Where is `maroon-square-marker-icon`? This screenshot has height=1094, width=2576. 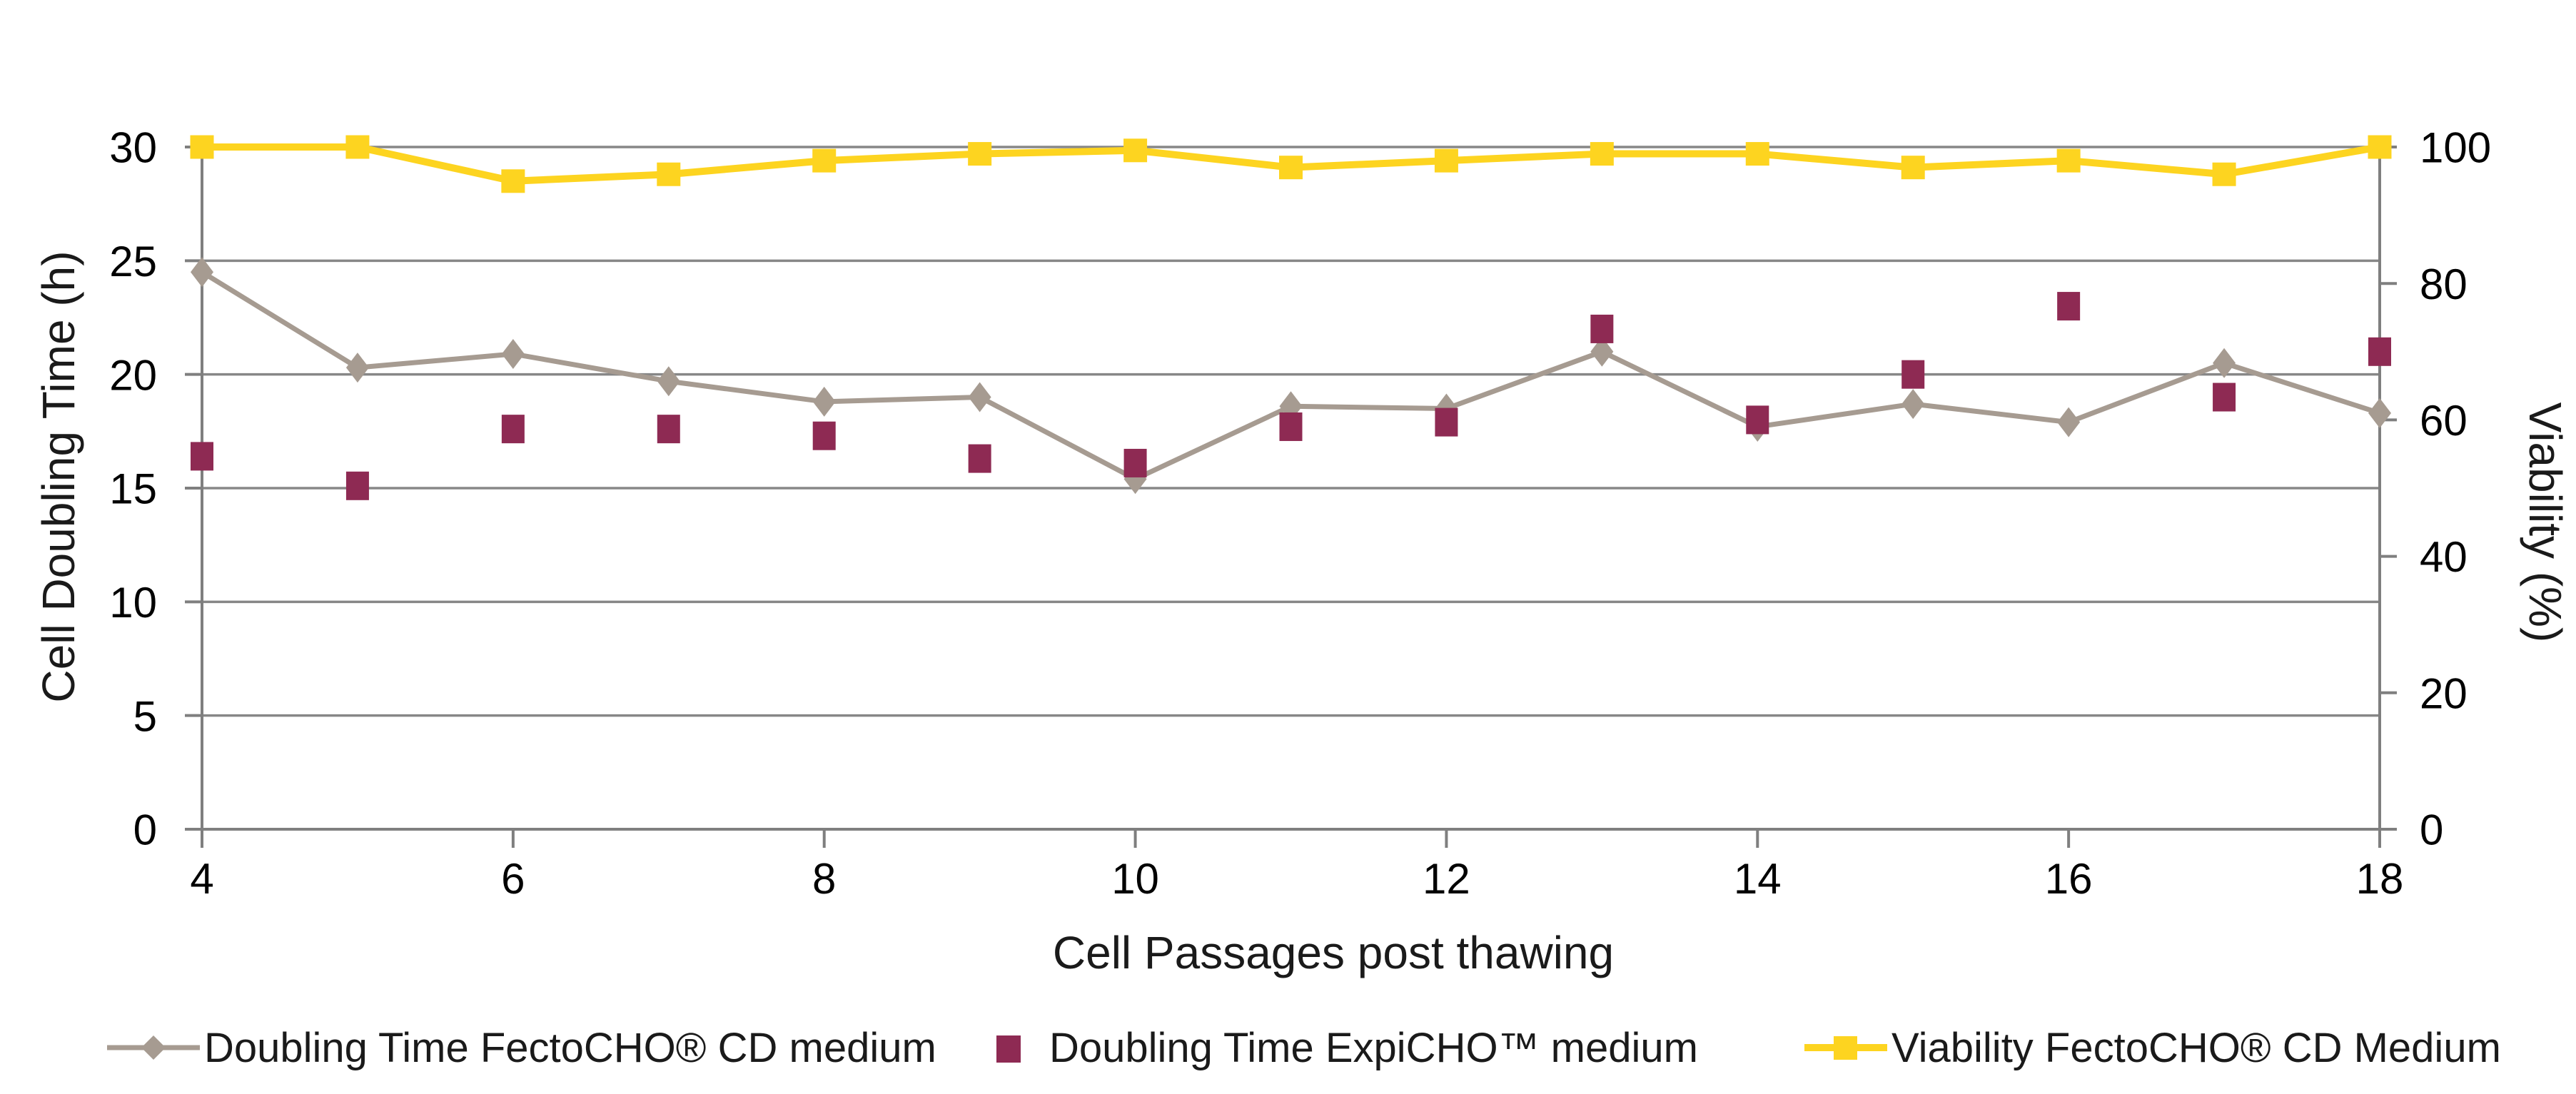 maroon-square-marker-icon is located at coordinates (1008, 1049).